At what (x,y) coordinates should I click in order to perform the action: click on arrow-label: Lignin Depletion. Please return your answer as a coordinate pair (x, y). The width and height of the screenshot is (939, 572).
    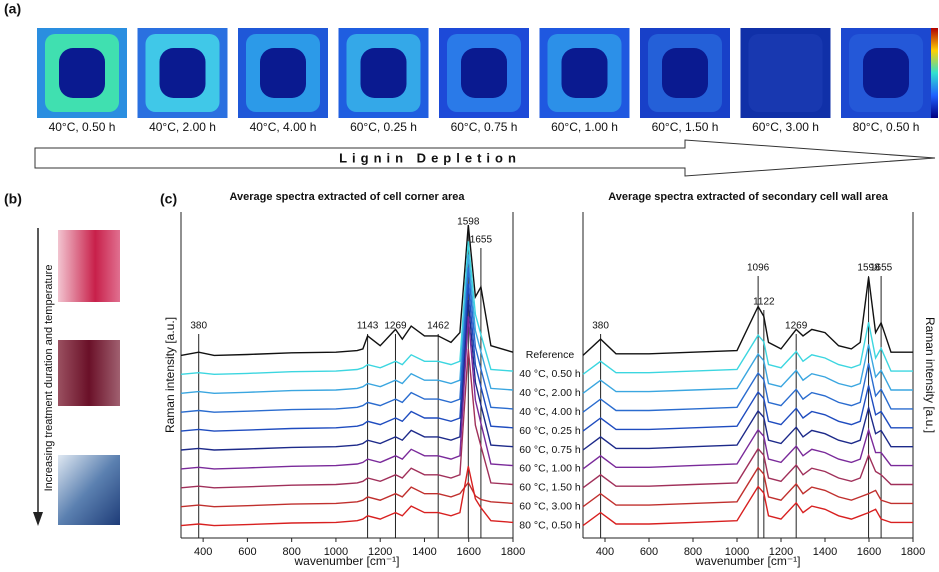
    Looking at the image, I should click on (430, 157).